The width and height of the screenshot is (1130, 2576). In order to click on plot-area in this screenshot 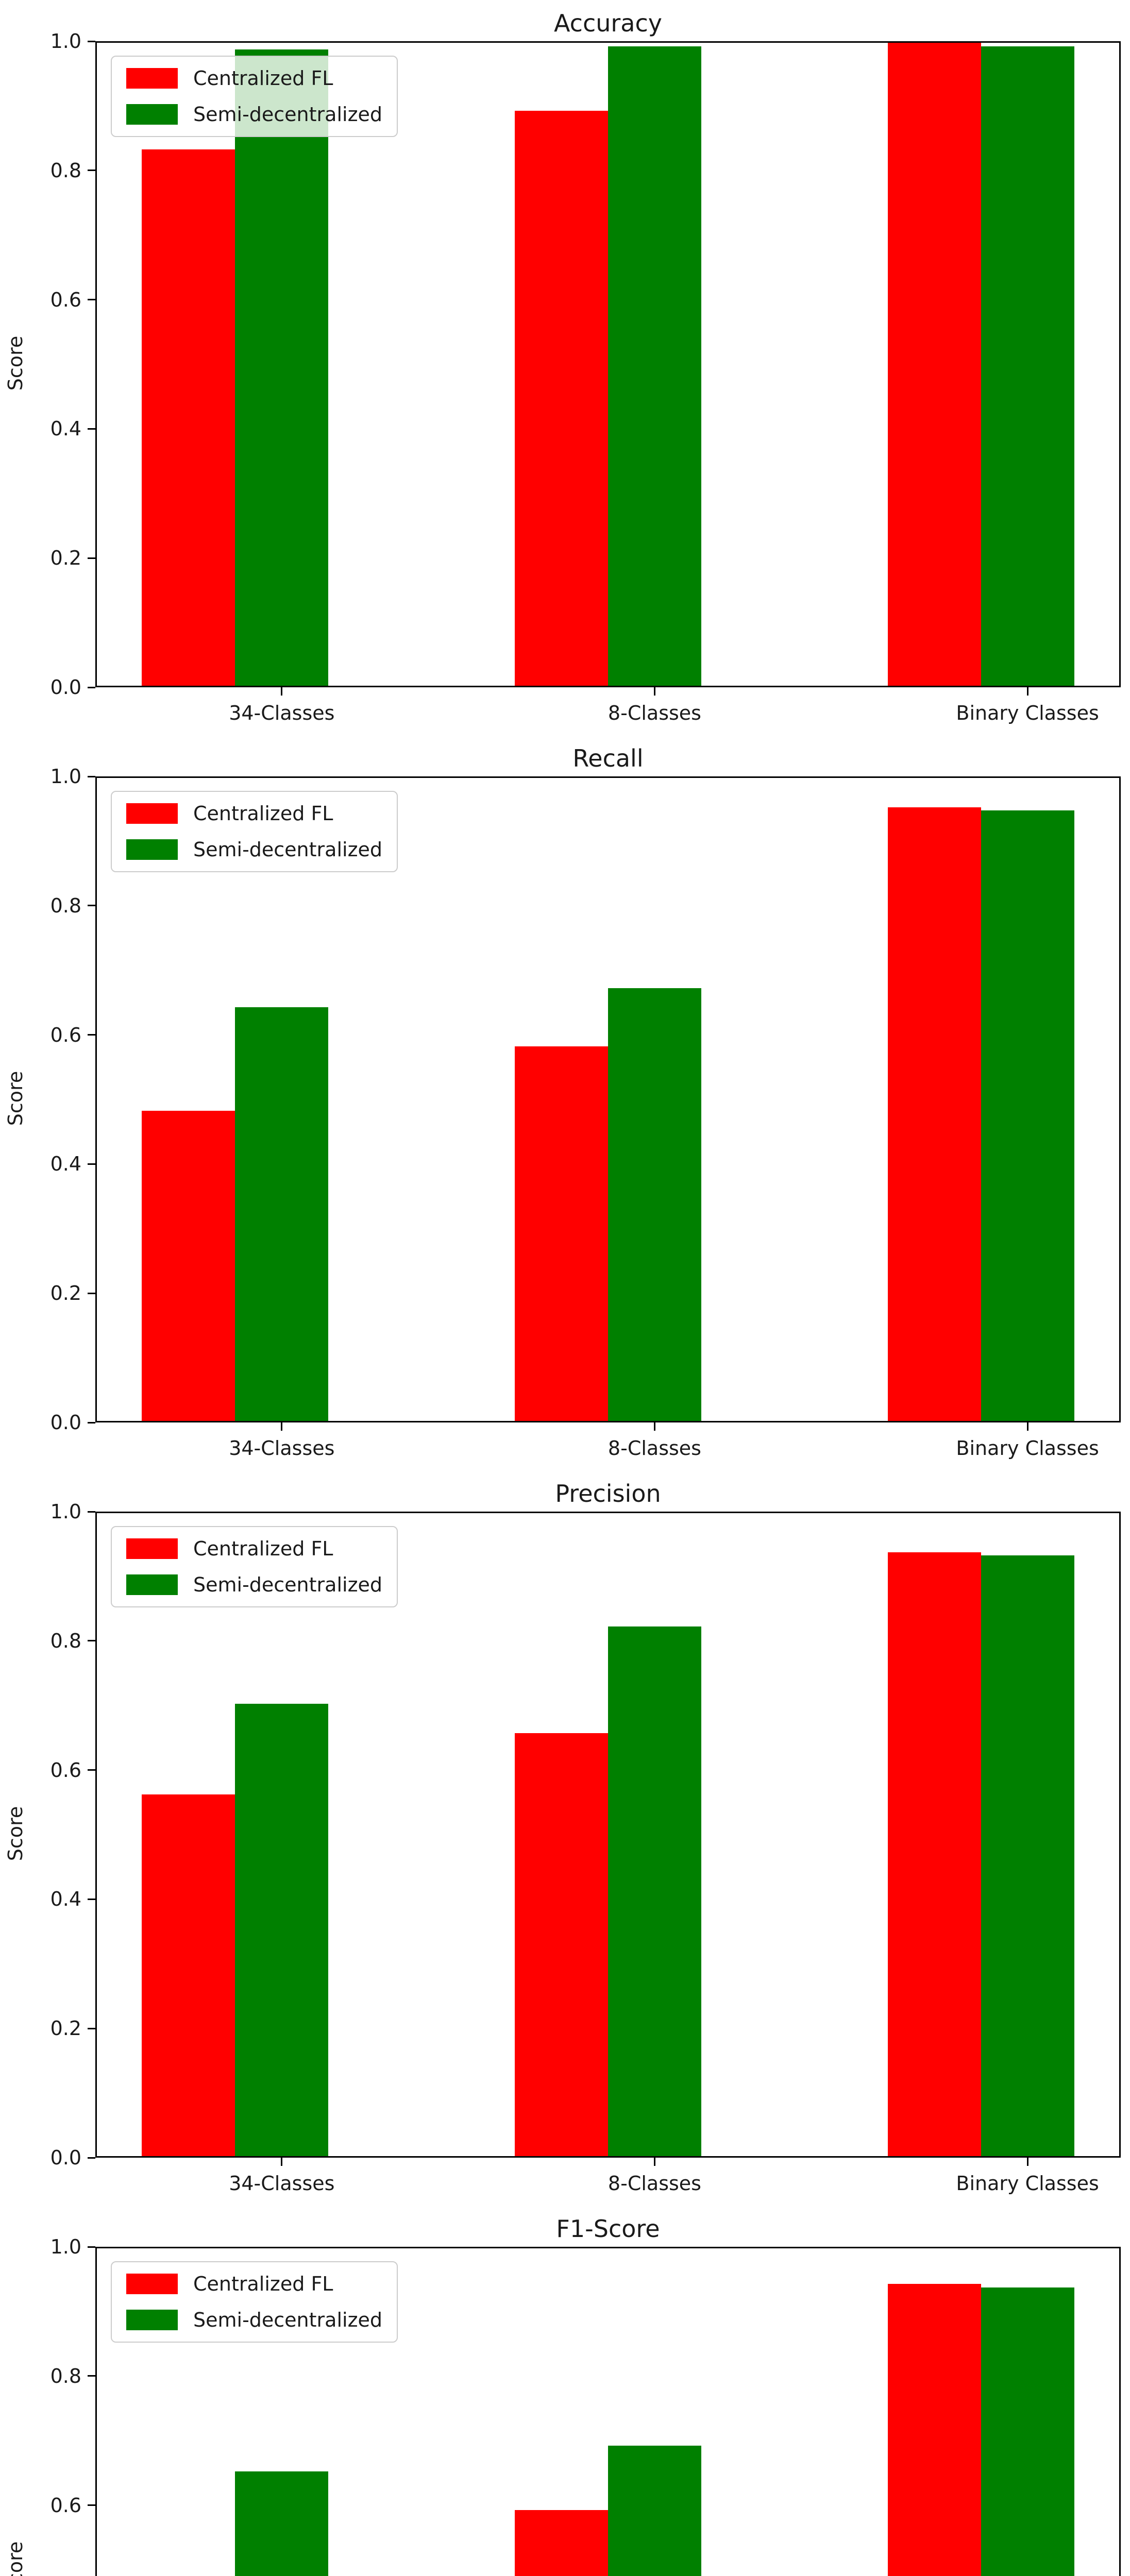, I will do `click(608, 2411)`.